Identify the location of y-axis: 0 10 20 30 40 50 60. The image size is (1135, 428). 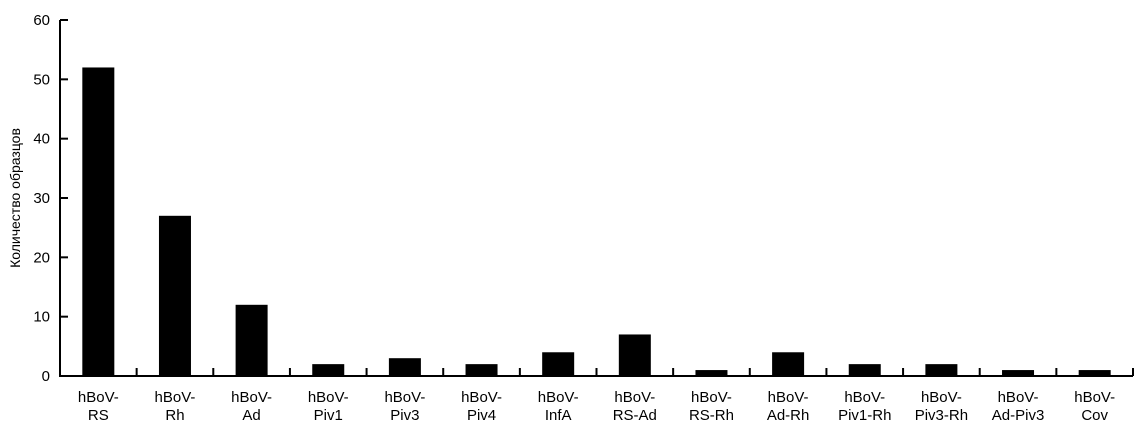
(50, 198).